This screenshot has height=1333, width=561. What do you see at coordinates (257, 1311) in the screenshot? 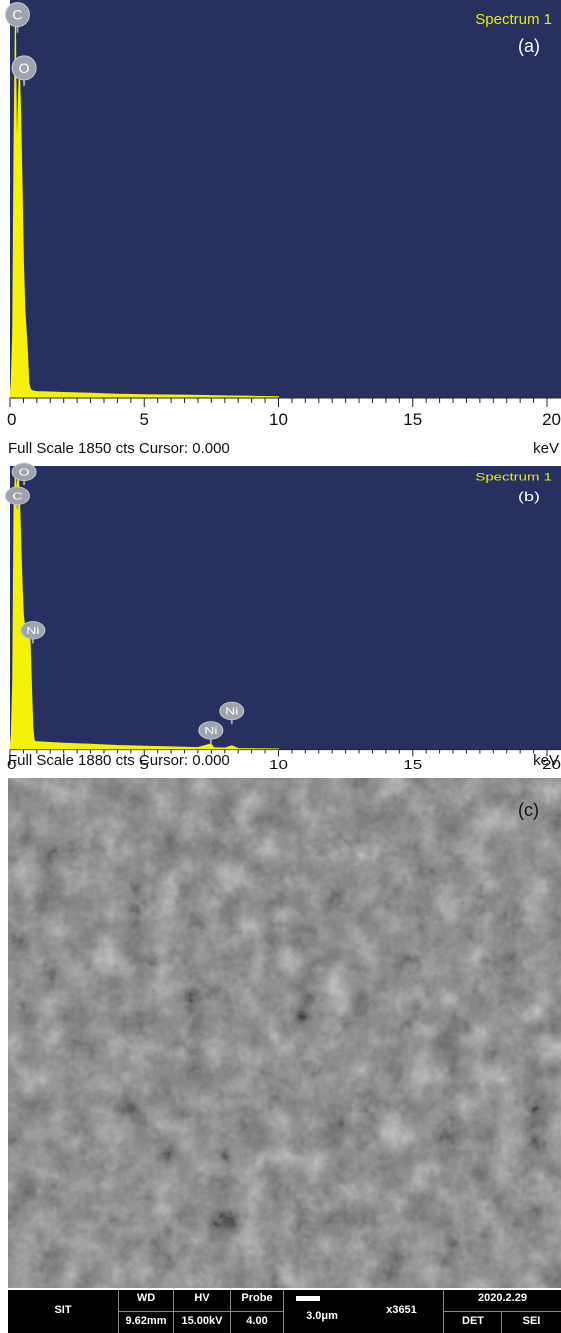
I see `probe-cell: Probe 4.00` at bounding box center [257, 1311].